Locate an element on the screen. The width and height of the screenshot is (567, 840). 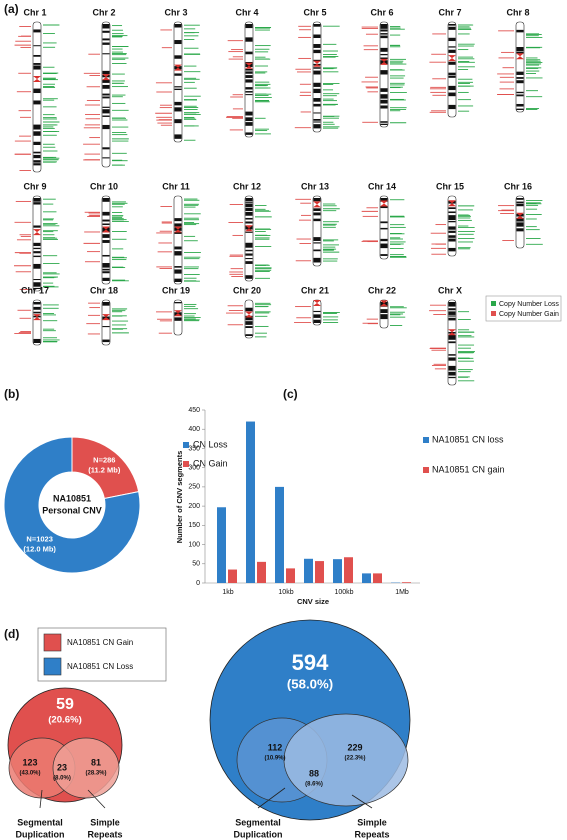
legend-label: NA10851 CN Gain is located at coordinates (100, 642).